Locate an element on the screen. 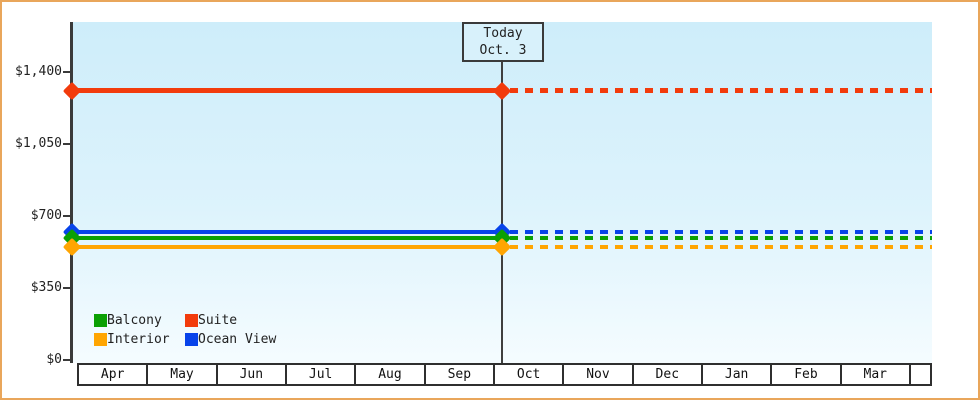 This screenshot has width=980, height=400. x-axis-month-feb: Feb is located at coordinates (807, 374).